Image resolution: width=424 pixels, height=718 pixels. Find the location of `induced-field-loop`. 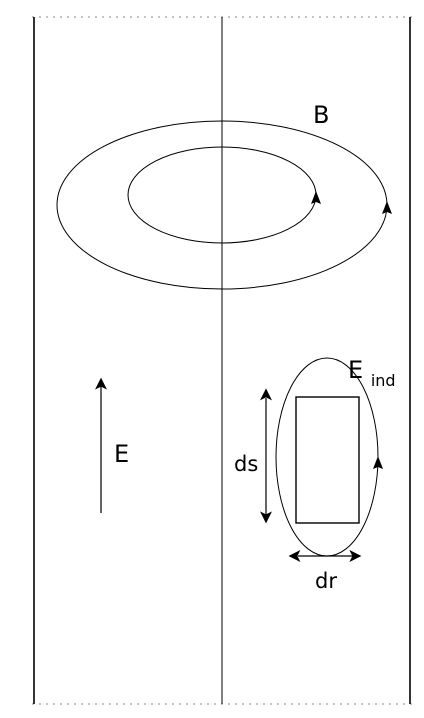

induced-field-loop is located at coordinates (327, 457).